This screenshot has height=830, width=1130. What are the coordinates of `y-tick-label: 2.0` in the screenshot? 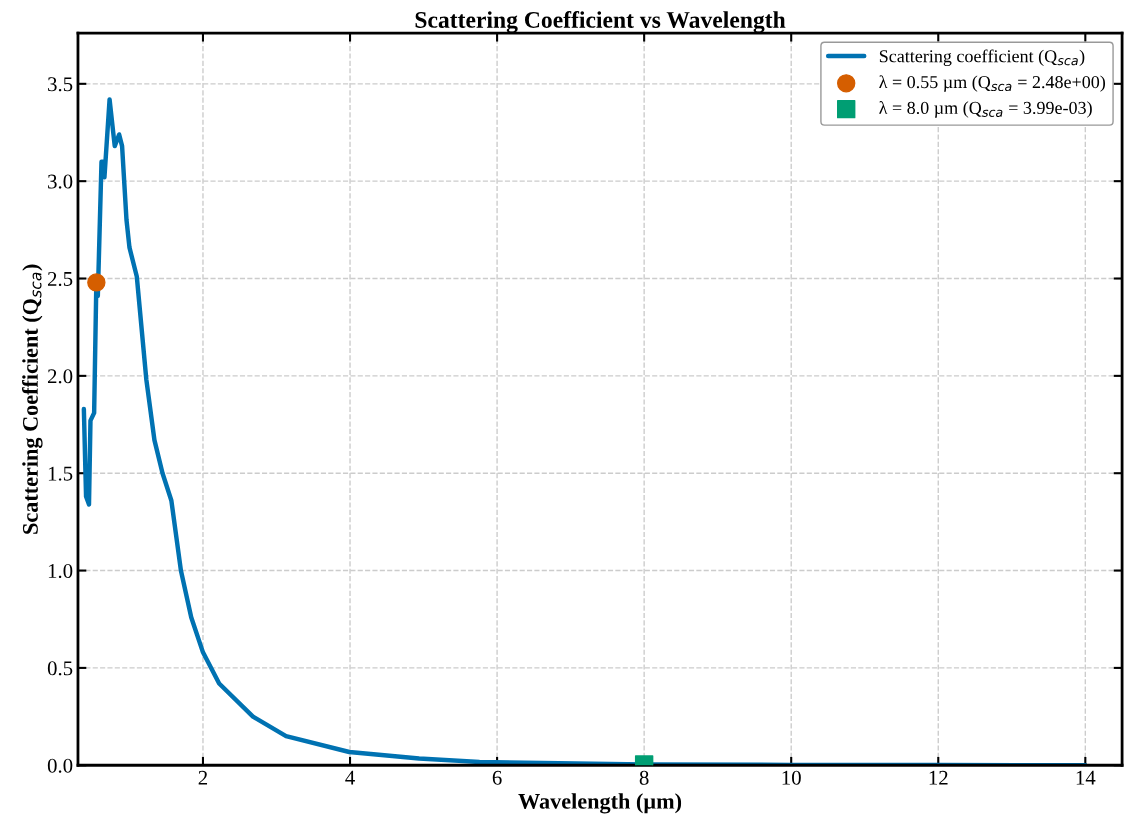 It's located at (60, 376).